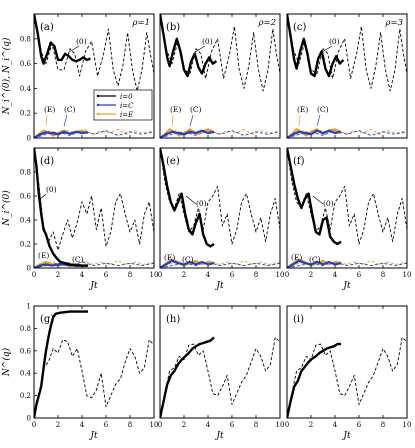  I want to click on series-i0-solid-e, so click(187, 198).